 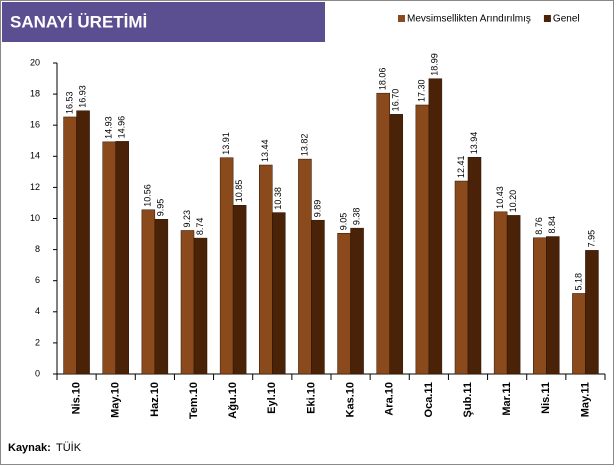 I want to click on x-tick-label: Haz.10, so click(x=155, y=399).